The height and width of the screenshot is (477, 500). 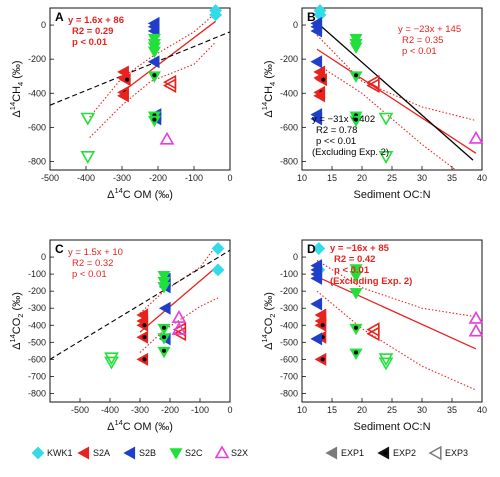 What do you see at coordinates (118, 422) in the screenshot?
I see `x-axis-label-sup: 14` at bounding box center [118, 422].